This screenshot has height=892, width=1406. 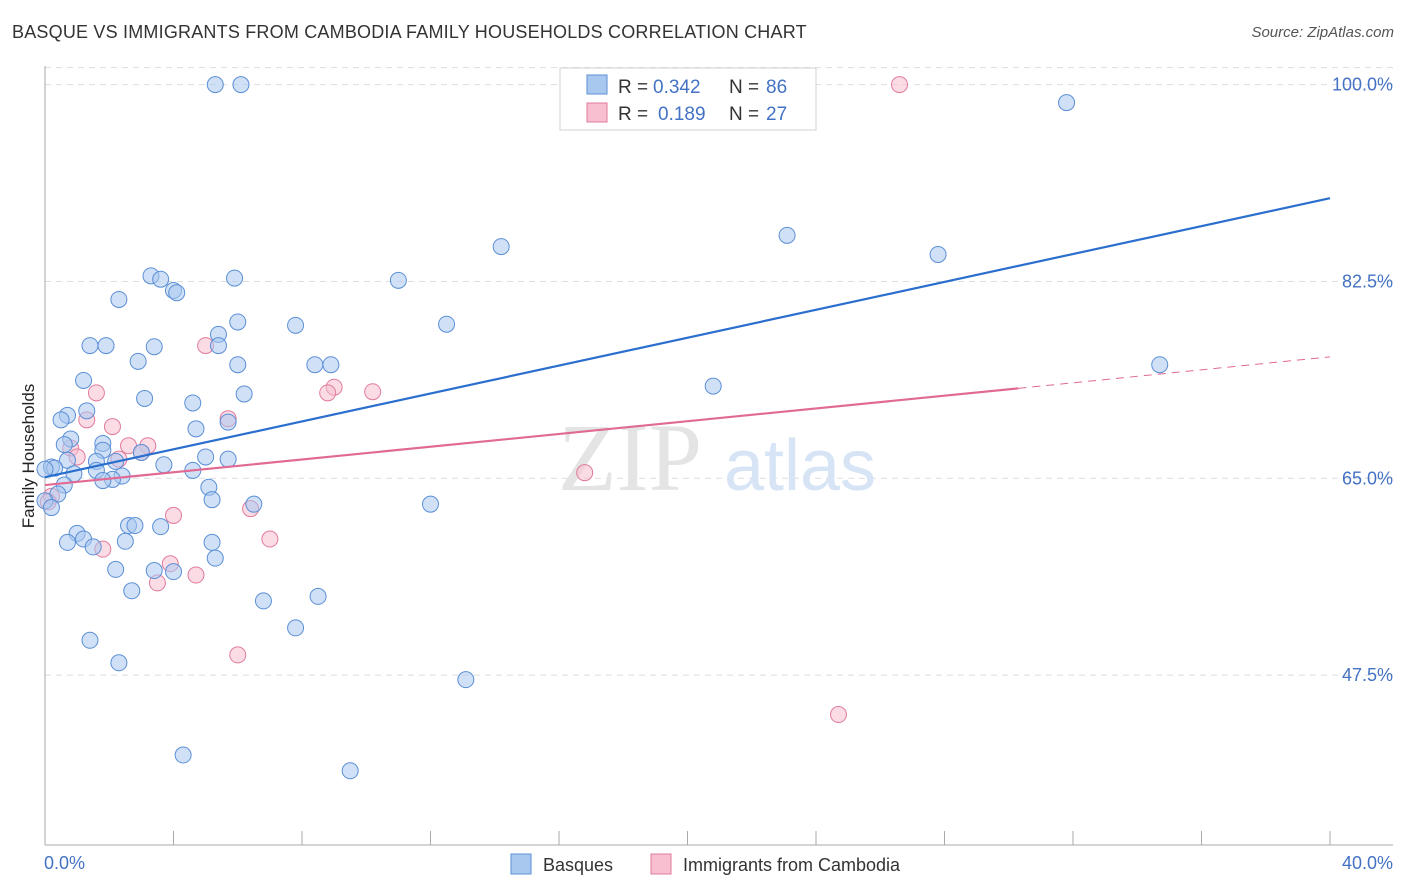 I want to click on legend-r-value-1: 0.342, so click(x=677, y=87).